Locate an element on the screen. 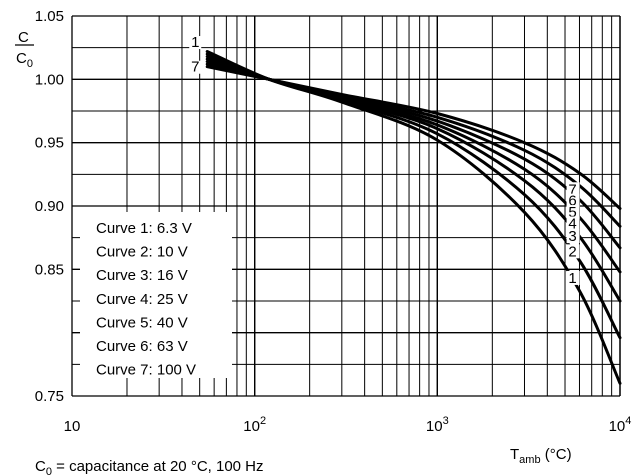  legend-entry: Curve 5: 40 V is located at coordinates (142, 322).